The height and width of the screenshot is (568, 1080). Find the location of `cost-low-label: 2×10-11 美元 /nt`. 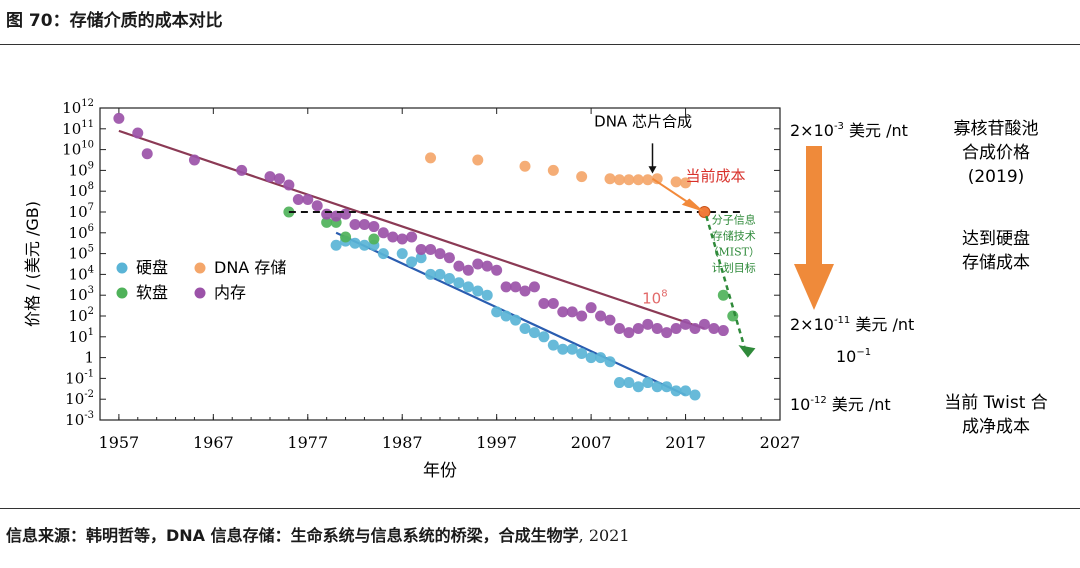

cost-low-label: 2×10-11 美元 /nt is located at coordinates (852, 324).